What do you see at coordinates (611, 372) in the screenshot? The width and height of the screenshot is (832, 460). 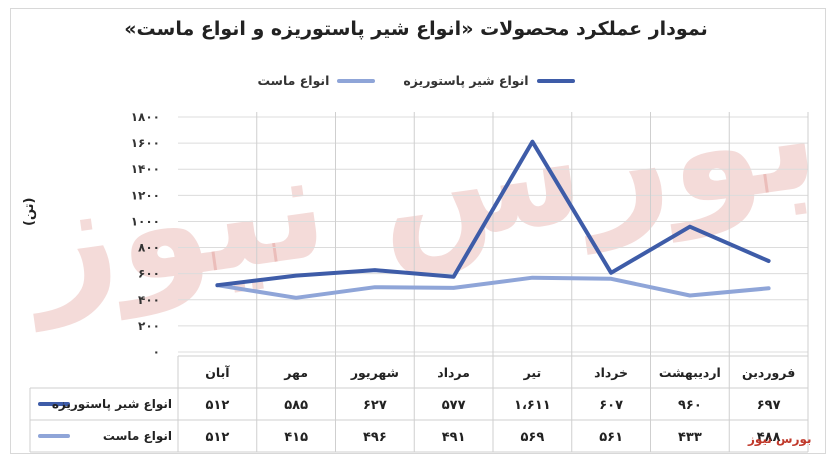 I see `category-label: خرداد` at bounding box center [611, 372].